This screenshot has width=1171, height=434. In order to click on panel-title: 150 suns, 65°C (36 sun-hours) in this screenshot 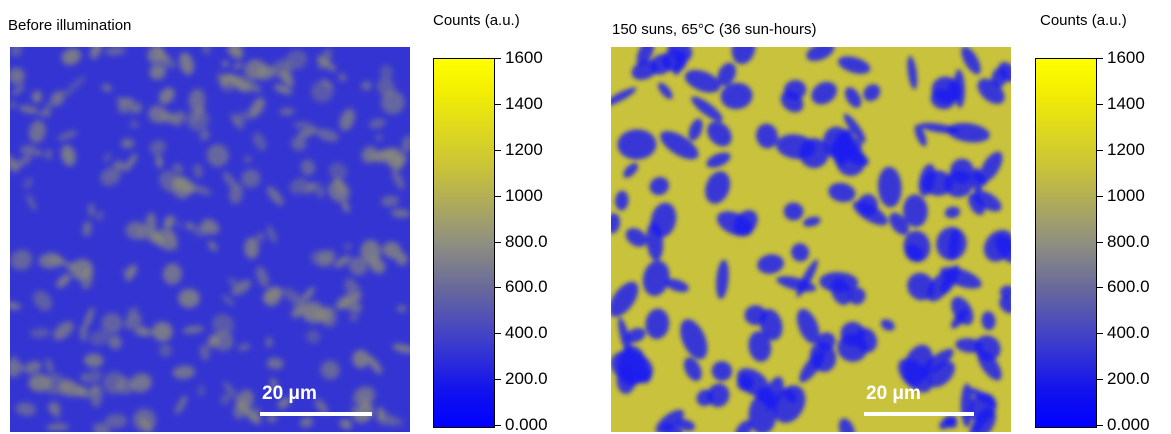, I will do `click(714, 29)`.